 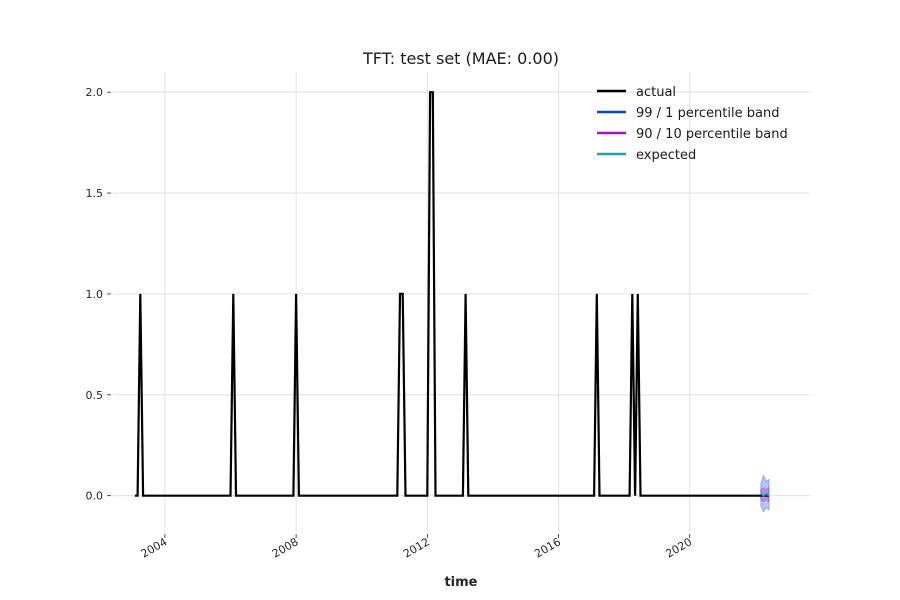 I want to click on x-tick-label: 2016, so click(x=547, y=547).